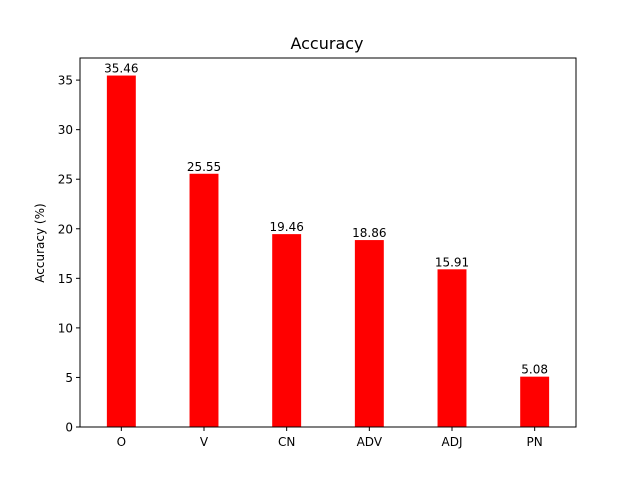  What do you see at coordinates (369, 233) in the screenshot?
I see `data-label-adv: 18.86` at bounding box center [369, 233].